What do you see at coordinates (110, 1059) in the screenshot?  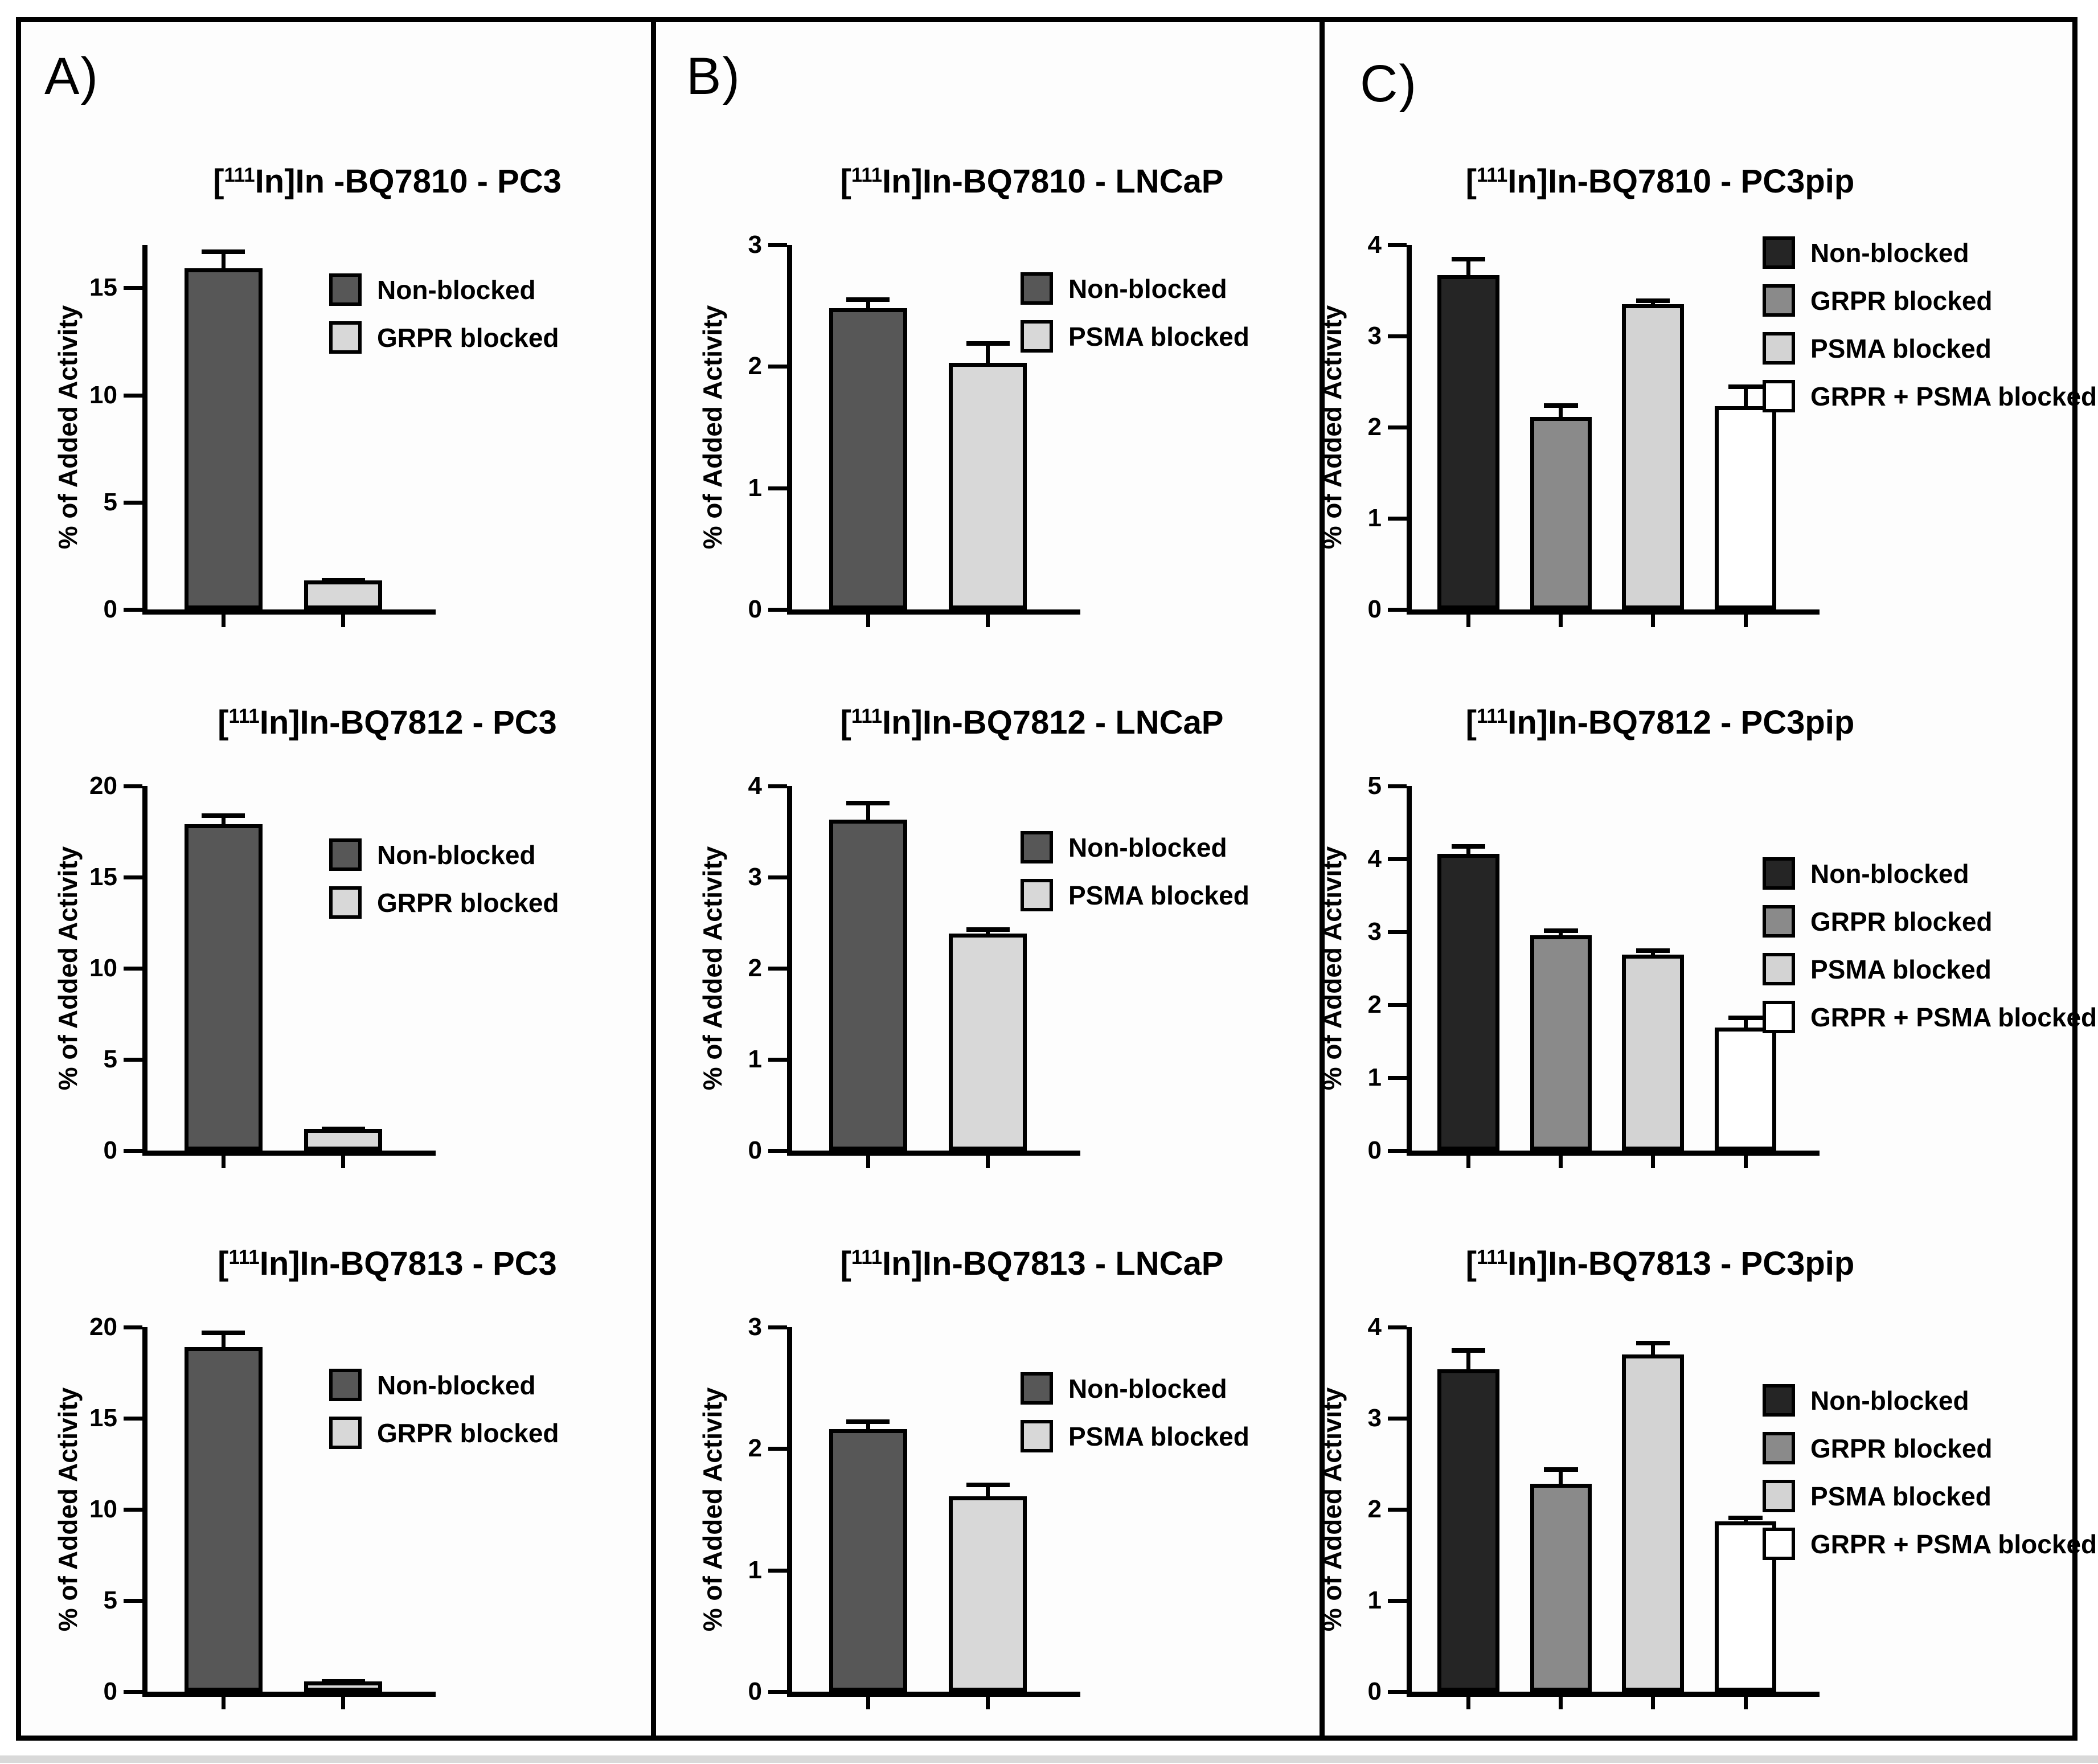 I see `y-tick-label: 5` at bounding box center [110, 1059].